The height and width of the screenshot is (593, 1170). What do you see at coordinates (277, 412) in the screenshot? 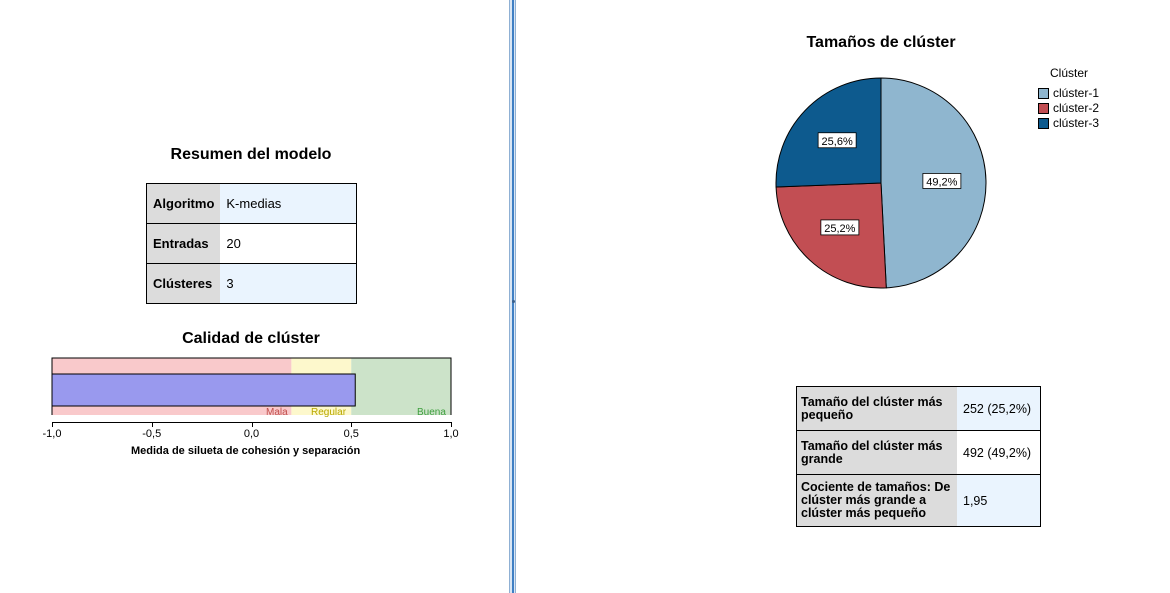
I see `zone-label-mala: Mala` at bounding box center [277, 412].